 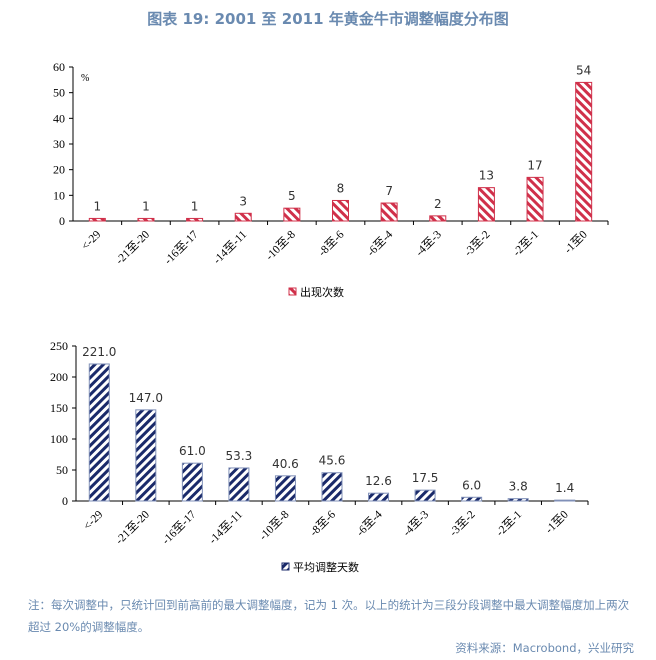 I want to click on data-label: 40.6, so click(x=285, y=464).